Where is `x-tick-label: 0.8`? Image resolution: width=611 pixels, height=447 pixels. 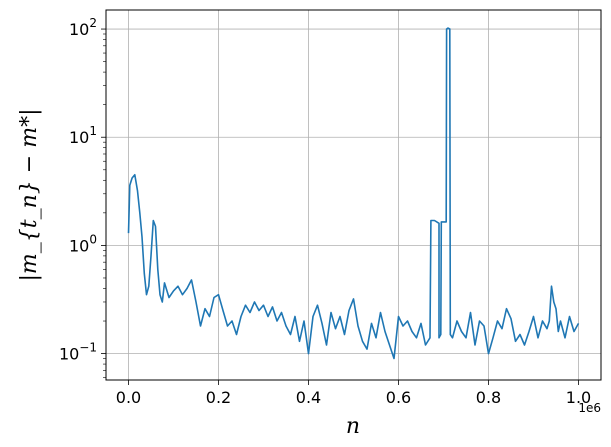
x-tick-label: 0.8 is located at coordinates (488, 397).